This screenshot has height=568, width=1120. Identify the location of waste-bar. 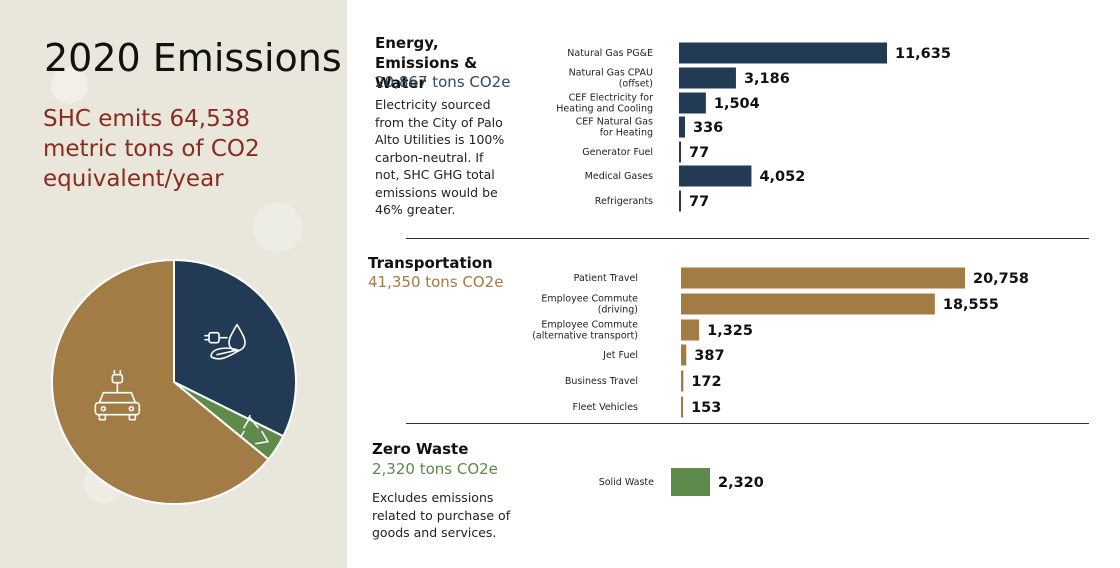
(690, 482).